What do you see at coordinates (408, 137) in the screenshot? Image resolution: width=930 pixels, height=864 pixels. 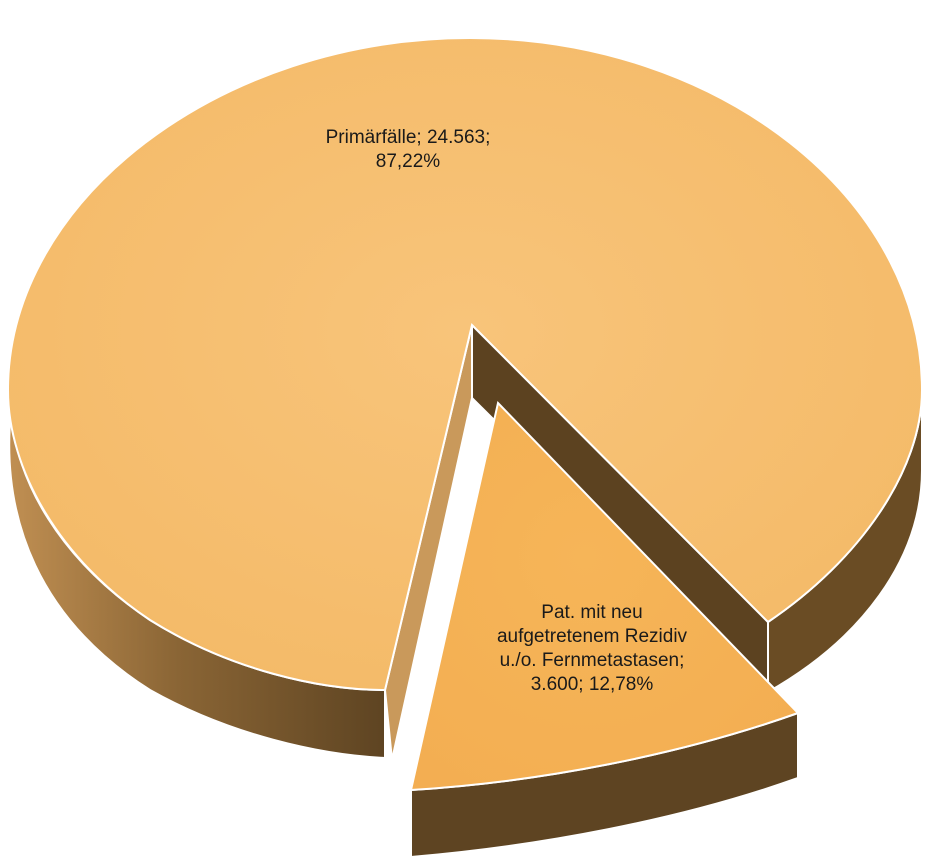 I see `data-label-primaerfaelle-line-1: Primärfälle; 24.563;` at bounding box center [408, 137].